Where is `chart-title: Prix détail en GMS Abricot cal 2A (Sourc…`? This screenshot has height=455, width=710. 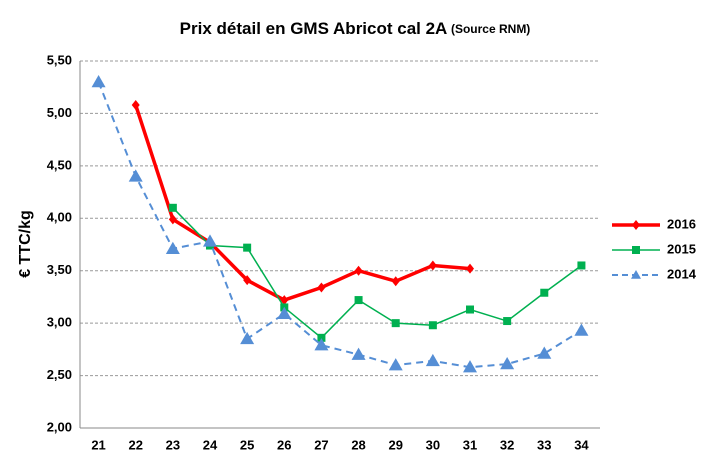
chart-title: Prix détail en GMS Abricot cal 2A (Sourc… is located at coordinates (355, 28).